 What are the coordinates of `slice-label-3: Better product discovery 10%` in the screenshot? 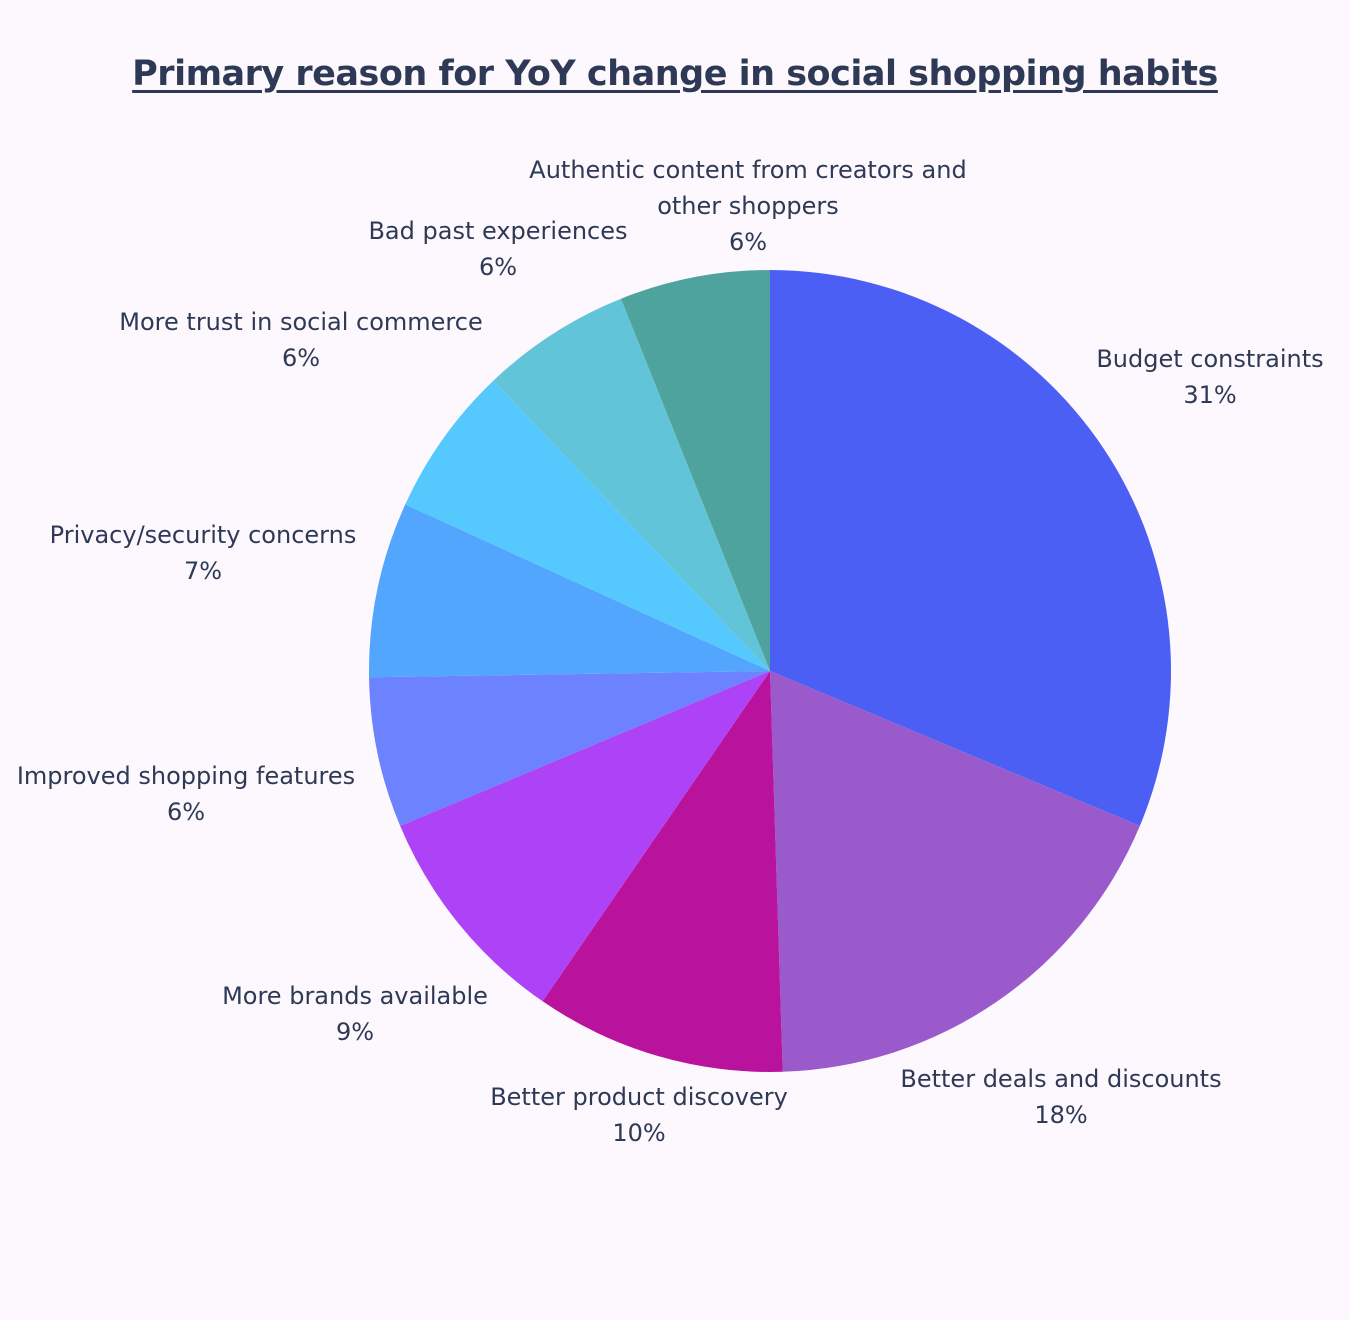 It's located at (639, 1115).